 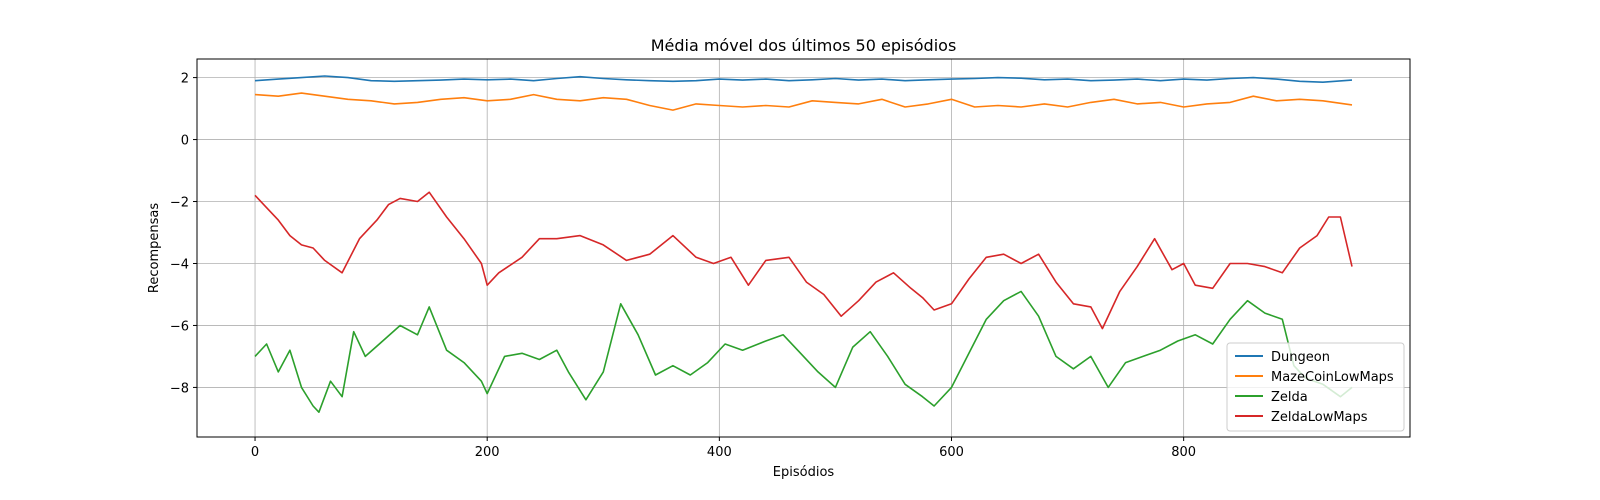 I want to click on legend: Dungeon MazeCoinLowMaps Zelda ZeldaLowMaps, so click(x=1315, y=387).